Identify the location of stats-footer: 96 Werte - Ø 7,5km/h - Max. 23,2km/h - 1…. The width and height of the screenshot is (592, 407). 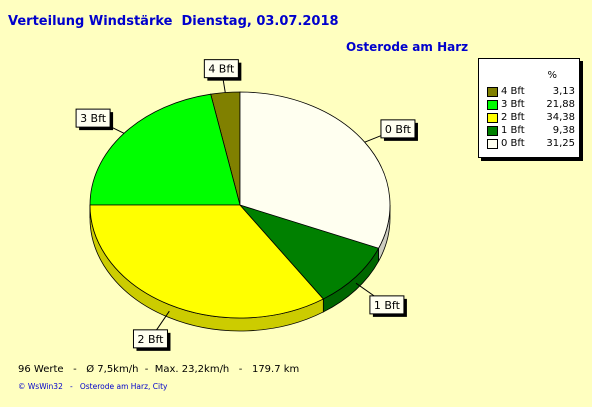
(159, 369).